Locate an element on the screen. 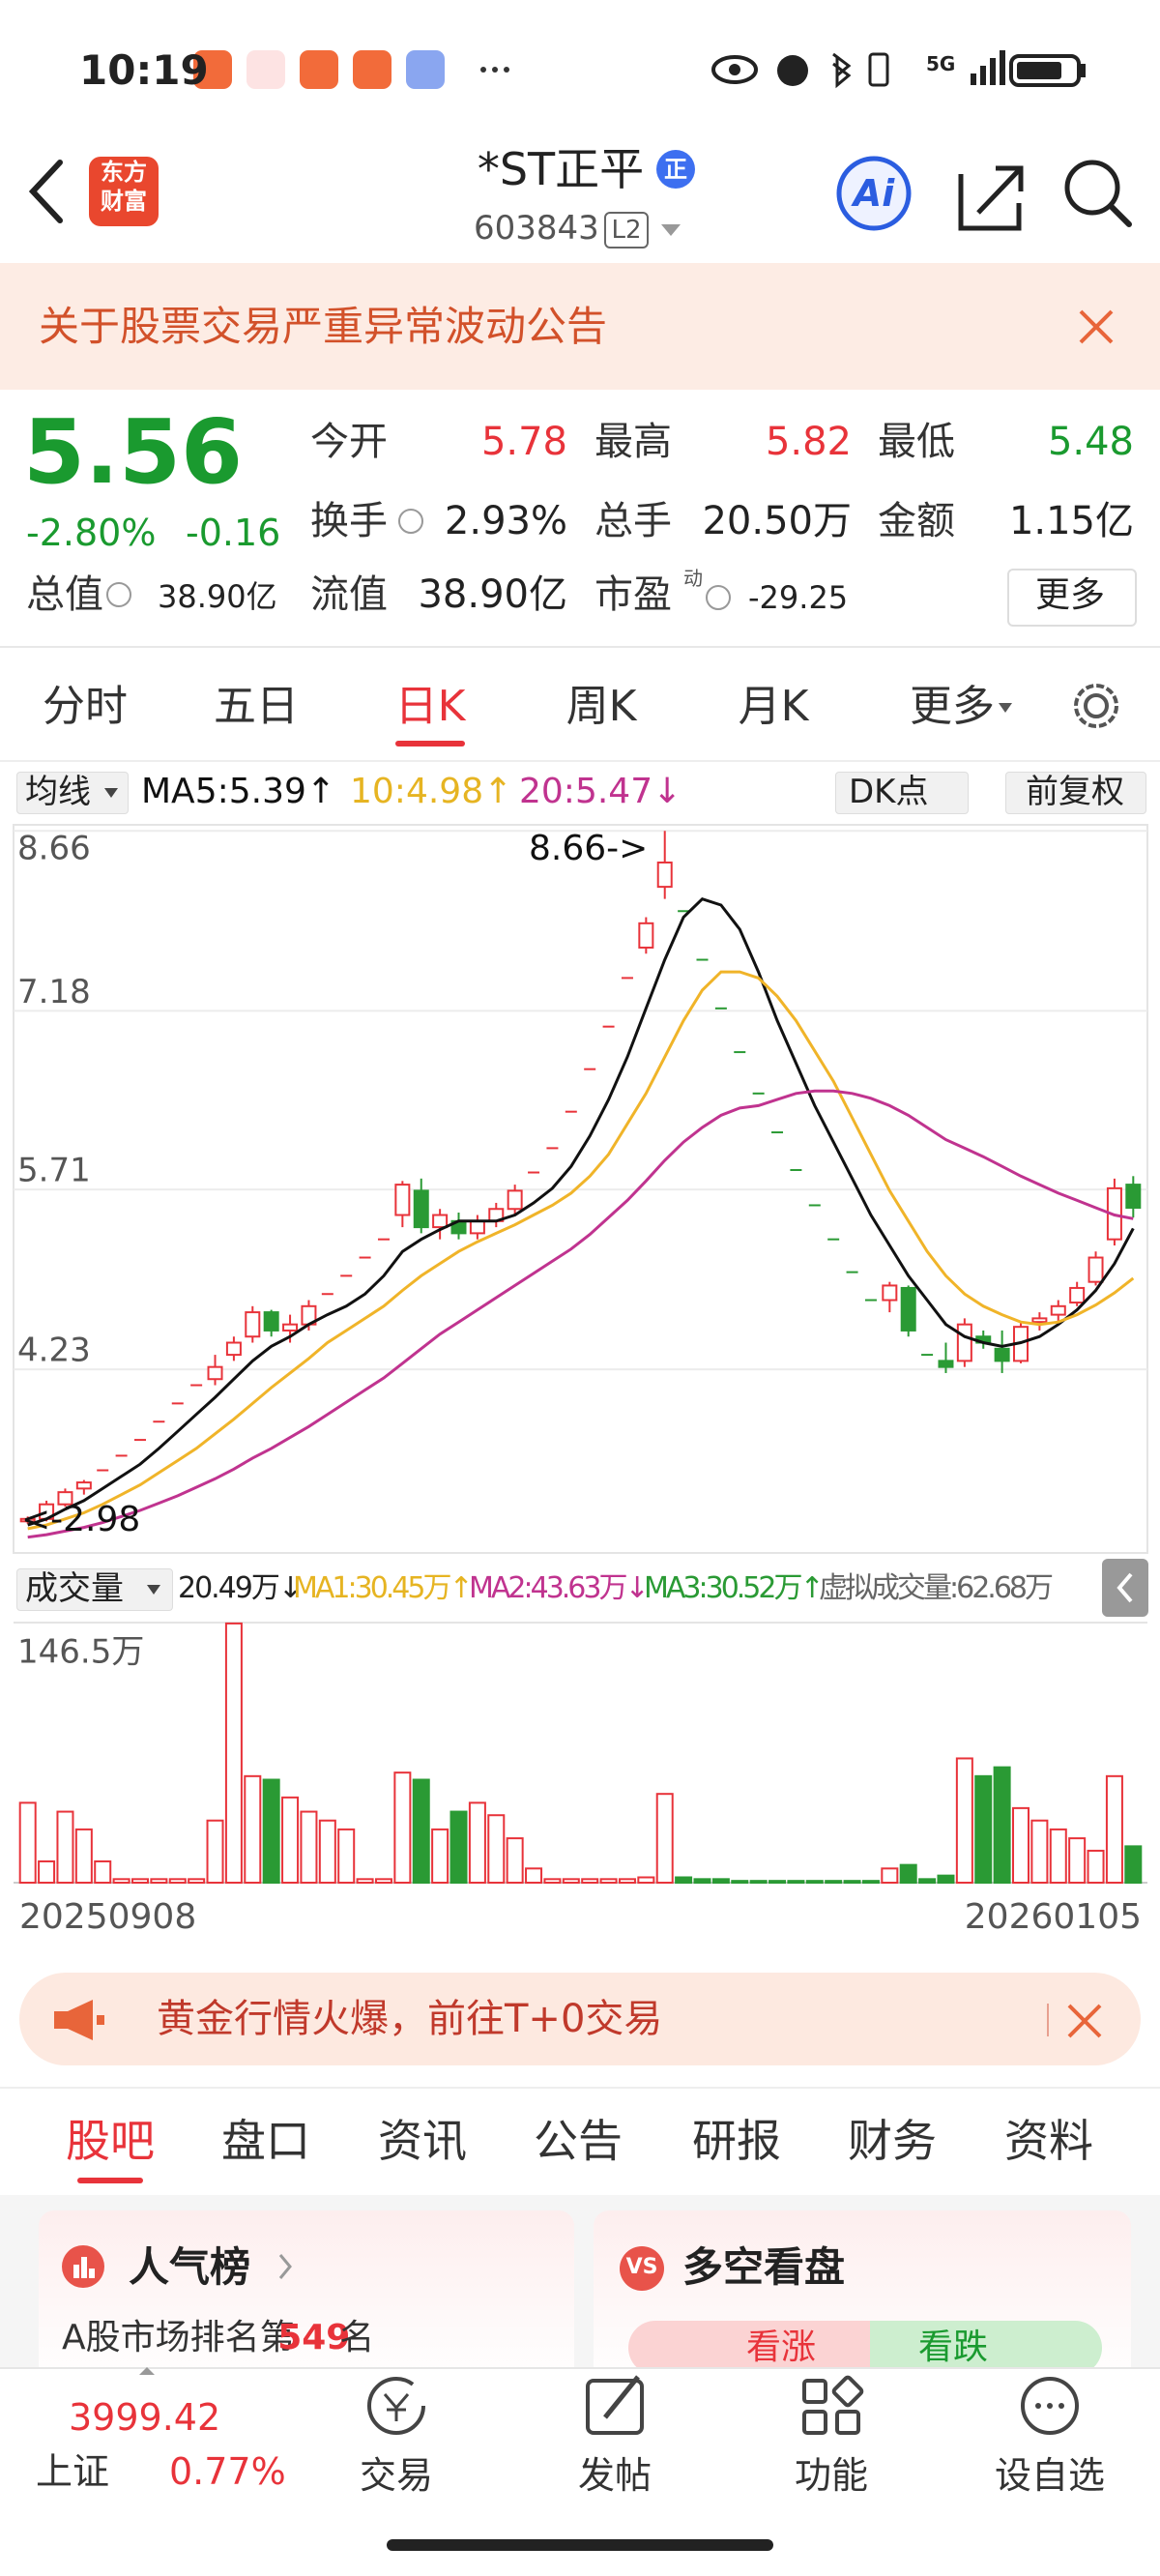 The image size is (1160, 2576). adjust-text: 前复权 is located at coordinates (1075, 792).